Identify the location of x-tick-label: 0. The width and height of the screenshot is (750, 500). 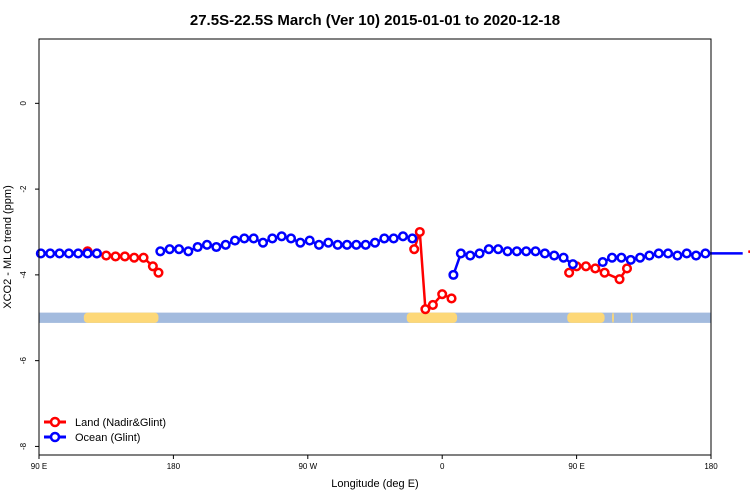
(442, 466).